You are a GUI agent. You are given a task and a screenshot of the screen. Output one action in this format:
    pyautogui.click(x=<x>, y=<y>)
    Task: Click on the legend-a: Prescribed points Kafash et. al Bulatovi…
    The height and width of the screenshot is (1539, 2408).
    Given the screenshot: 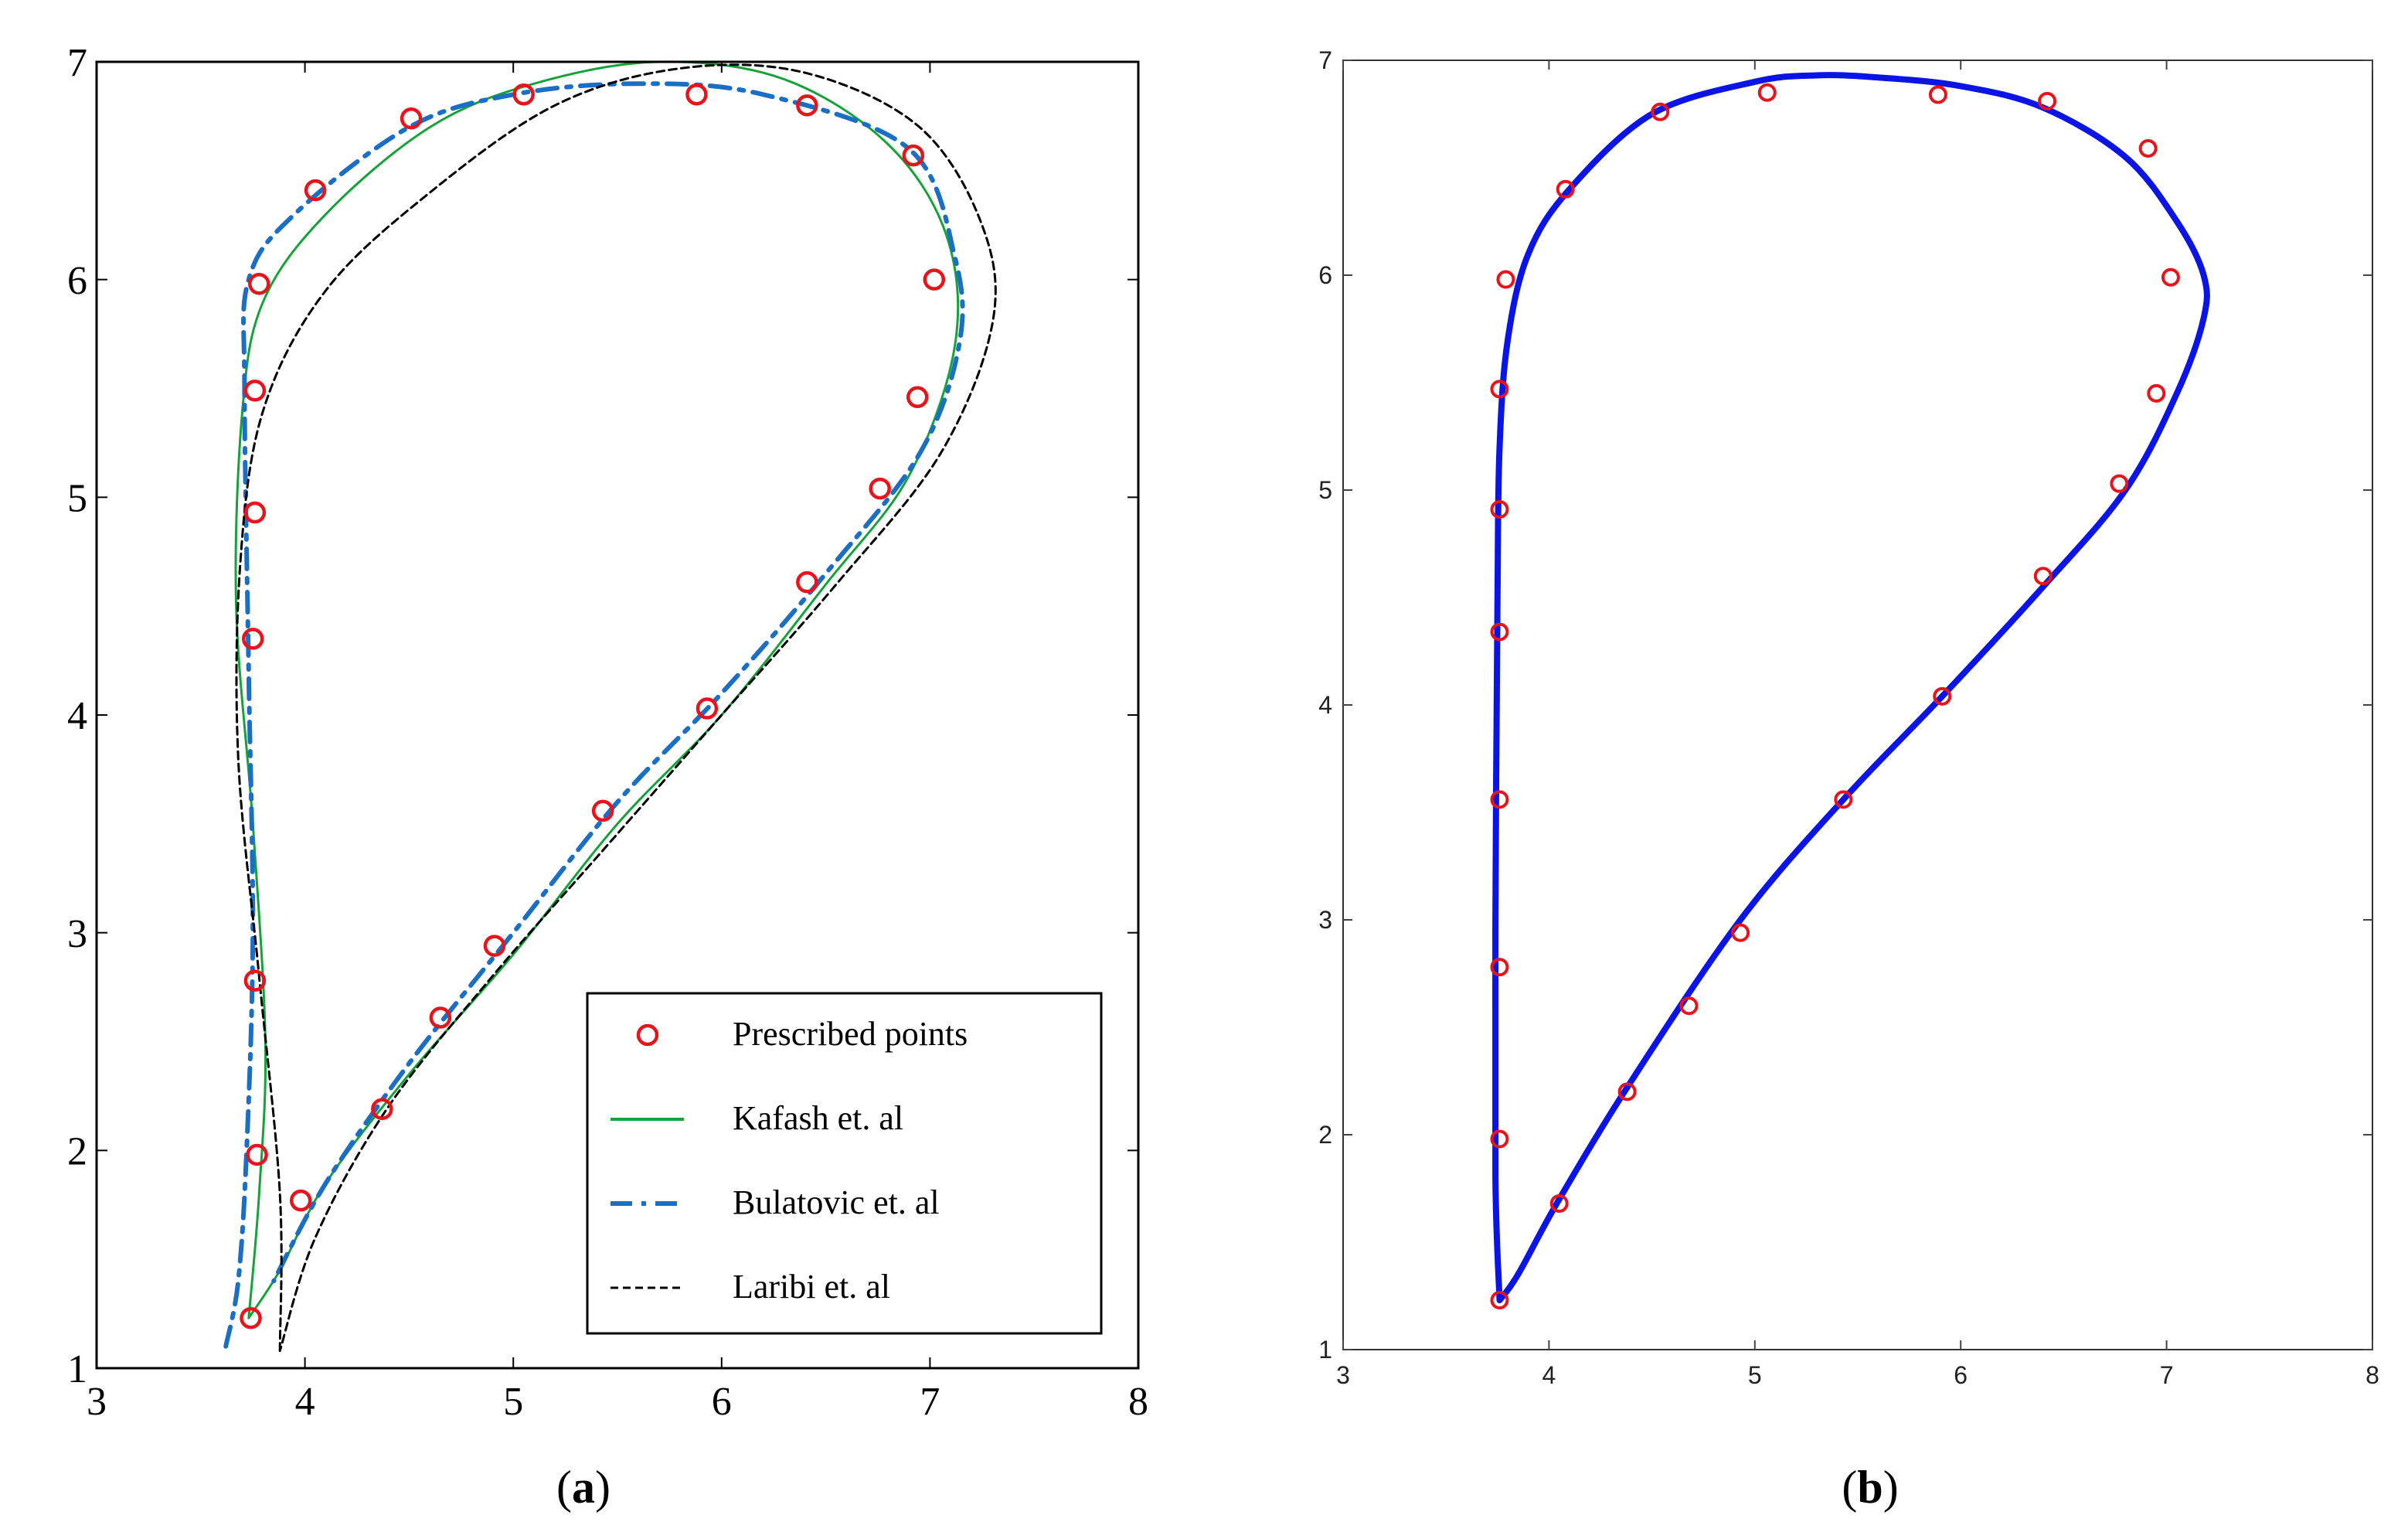 What is the action you would take?
    pyautogui.click(x=844, y=1163)
    